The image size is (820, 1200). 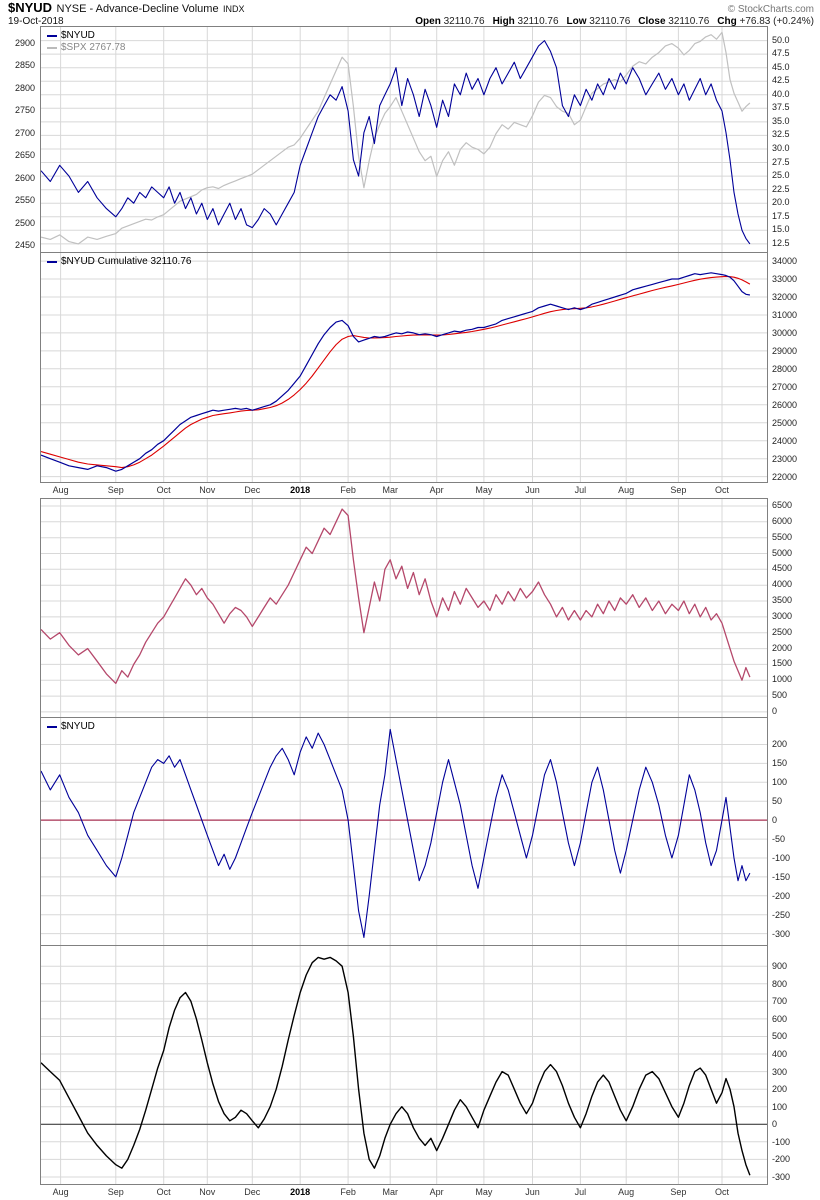 What do you see at coordinates (36, 21) in the screenshot?
I see `chart-date: 19-Oct-2018` at bounding box center [36, 21].